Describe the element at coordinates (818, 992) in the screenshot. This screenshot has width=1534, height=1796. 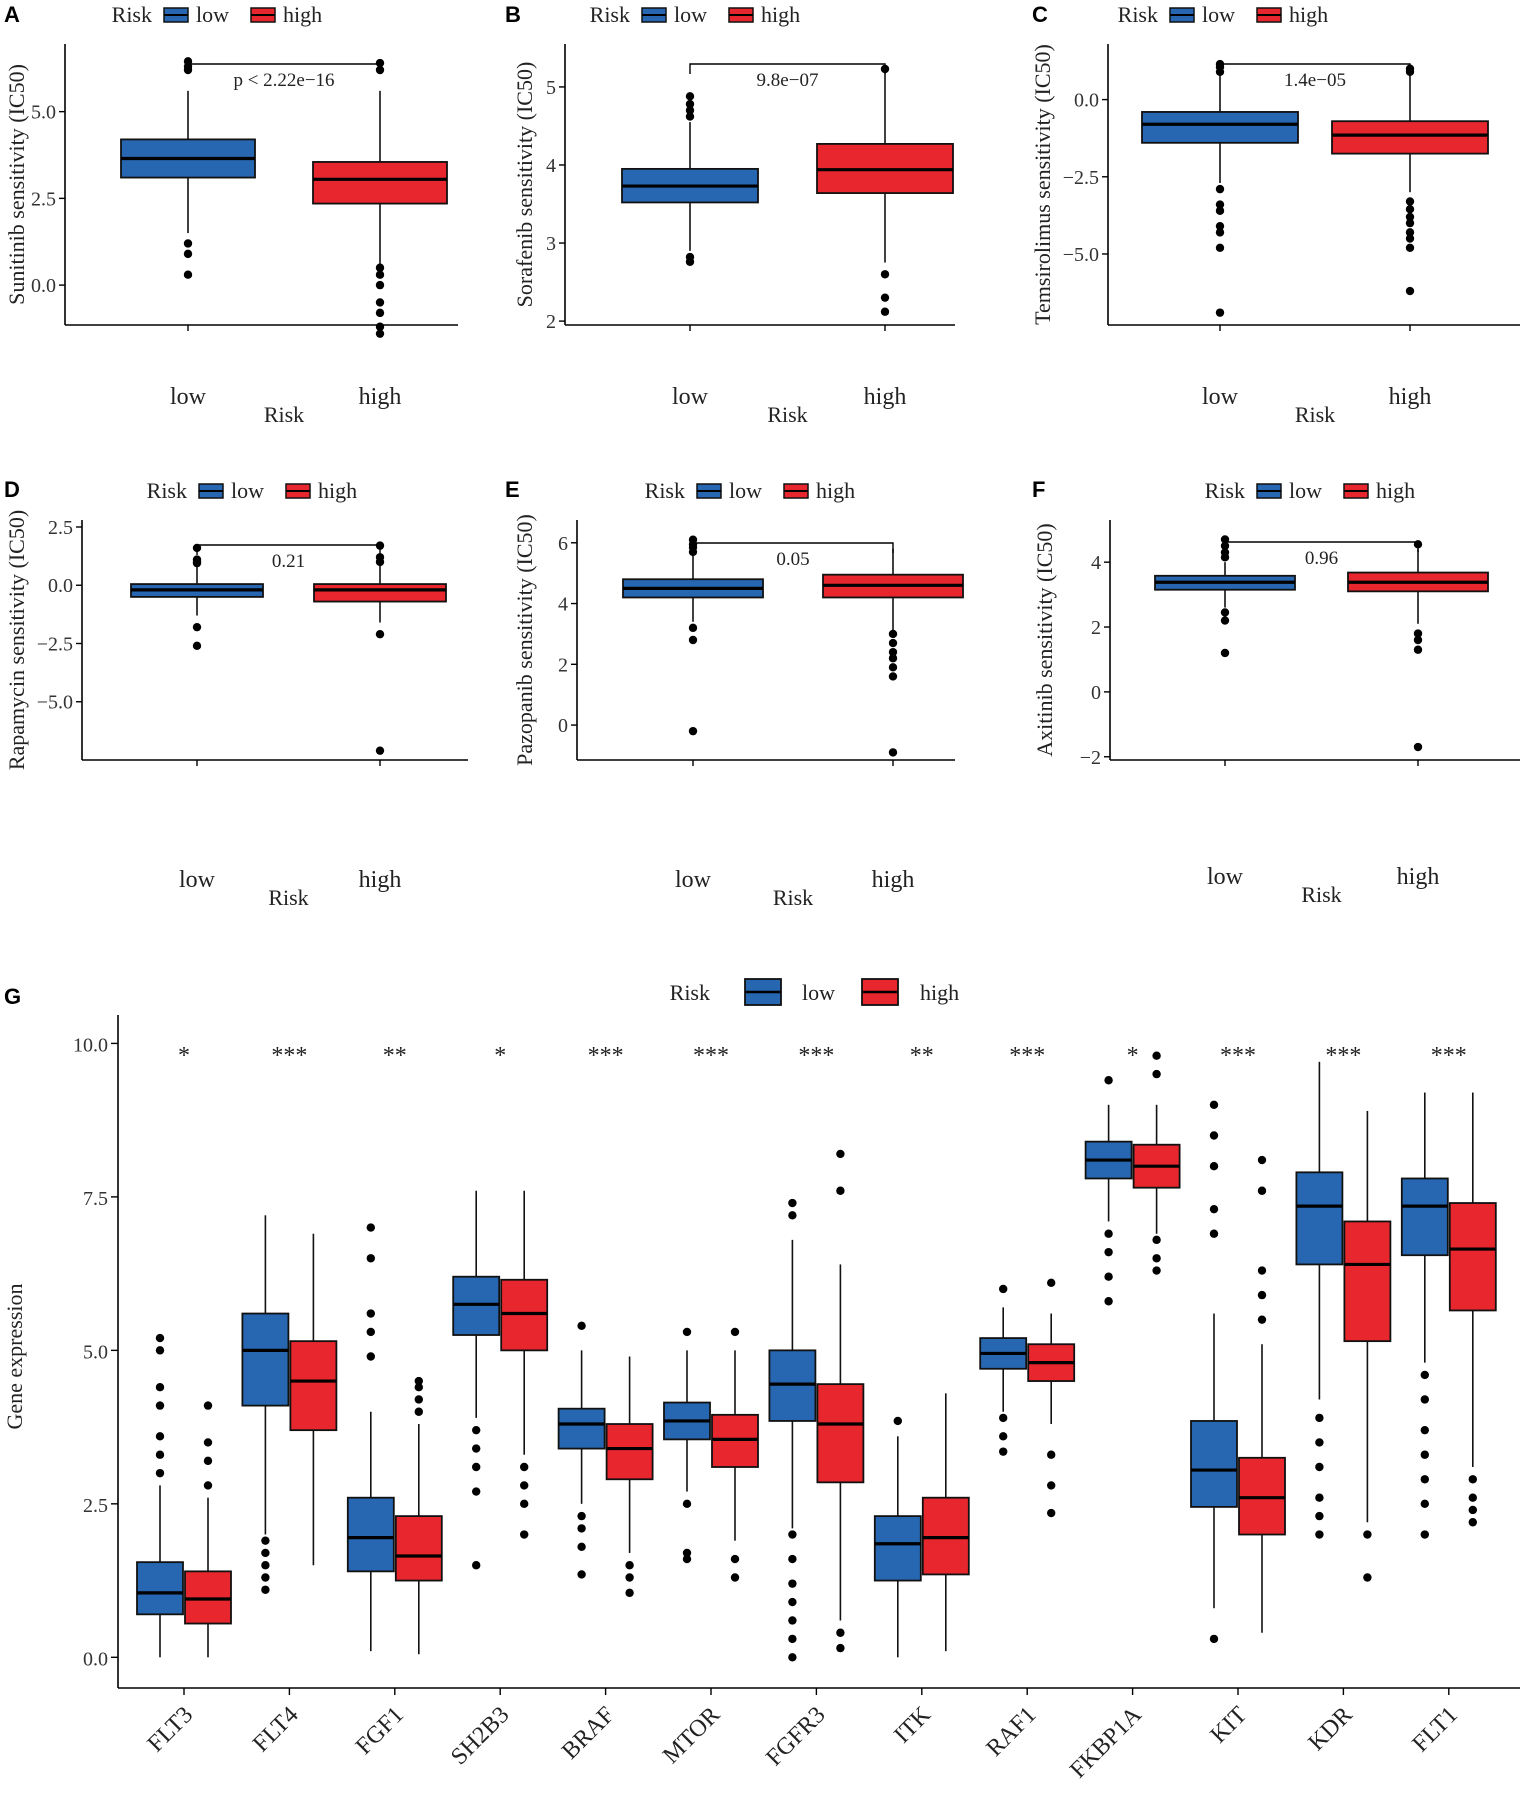
I see `panel-g-legend-label-low: low` at that location.